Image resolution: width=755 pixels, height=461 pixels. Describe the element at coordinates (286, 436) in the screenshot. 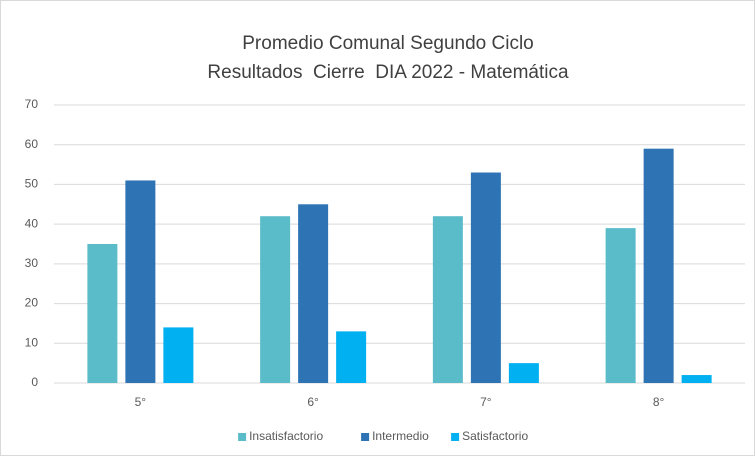

I see `legend-label: Insatisfactorio` at that location.